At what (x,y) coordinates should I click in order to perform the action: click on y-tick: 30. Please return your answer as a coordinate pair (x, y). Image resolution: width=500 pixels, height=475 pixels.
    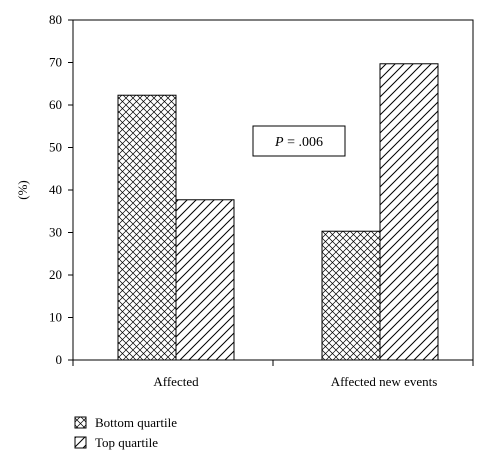
    Looking at the image, I should click on (61, 232).